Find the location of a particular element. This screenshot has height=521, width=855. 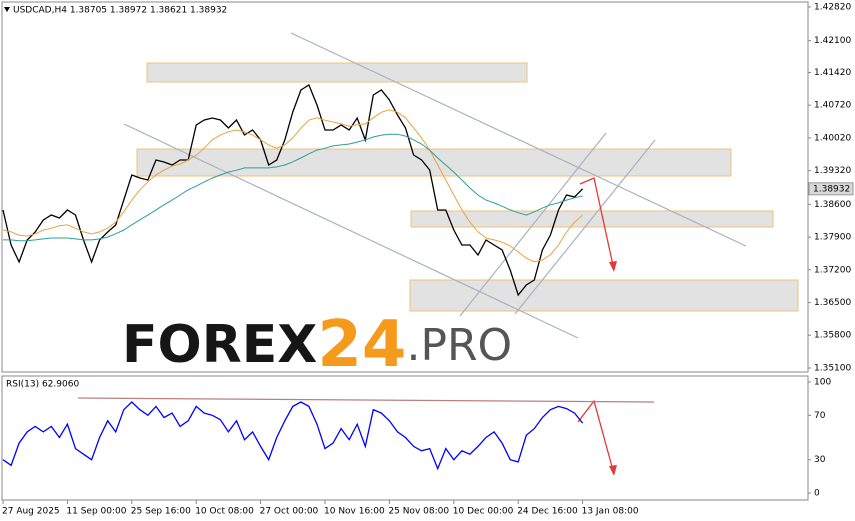

y-tick-label: 1.39320 is located at coordinates (832, 171).